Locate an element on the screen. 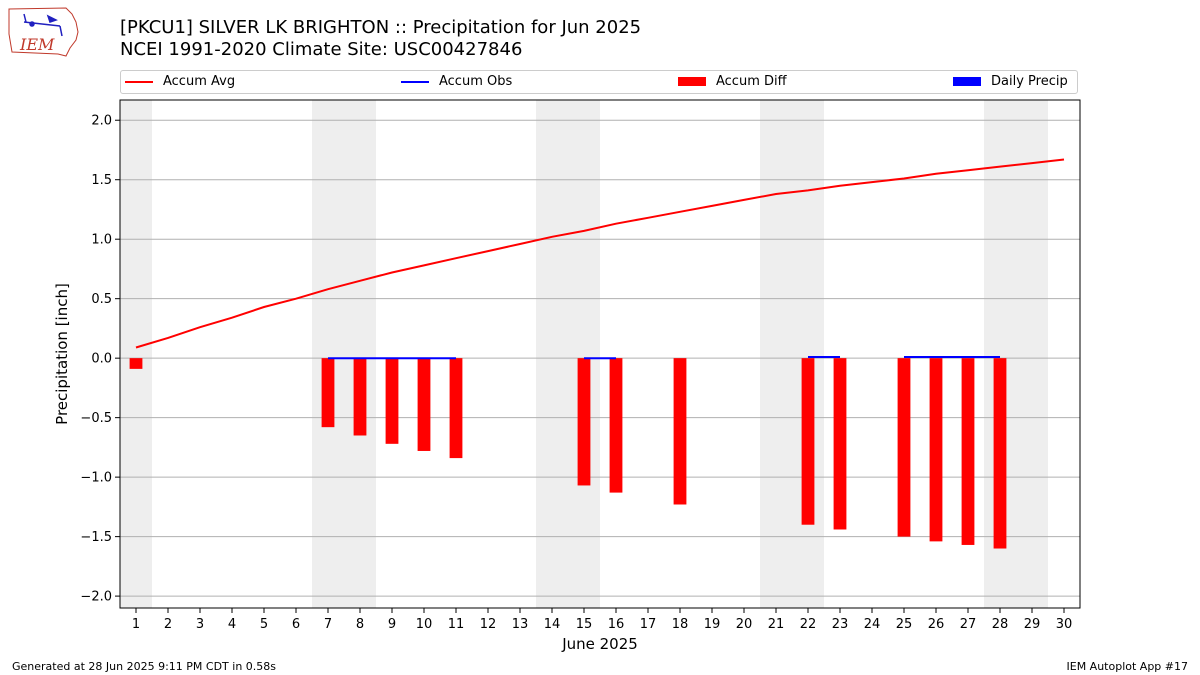 Image resolution: width=1200 pixels, height=675 pixels. x-tick-label: 24 is located at coordinates (872, 624).